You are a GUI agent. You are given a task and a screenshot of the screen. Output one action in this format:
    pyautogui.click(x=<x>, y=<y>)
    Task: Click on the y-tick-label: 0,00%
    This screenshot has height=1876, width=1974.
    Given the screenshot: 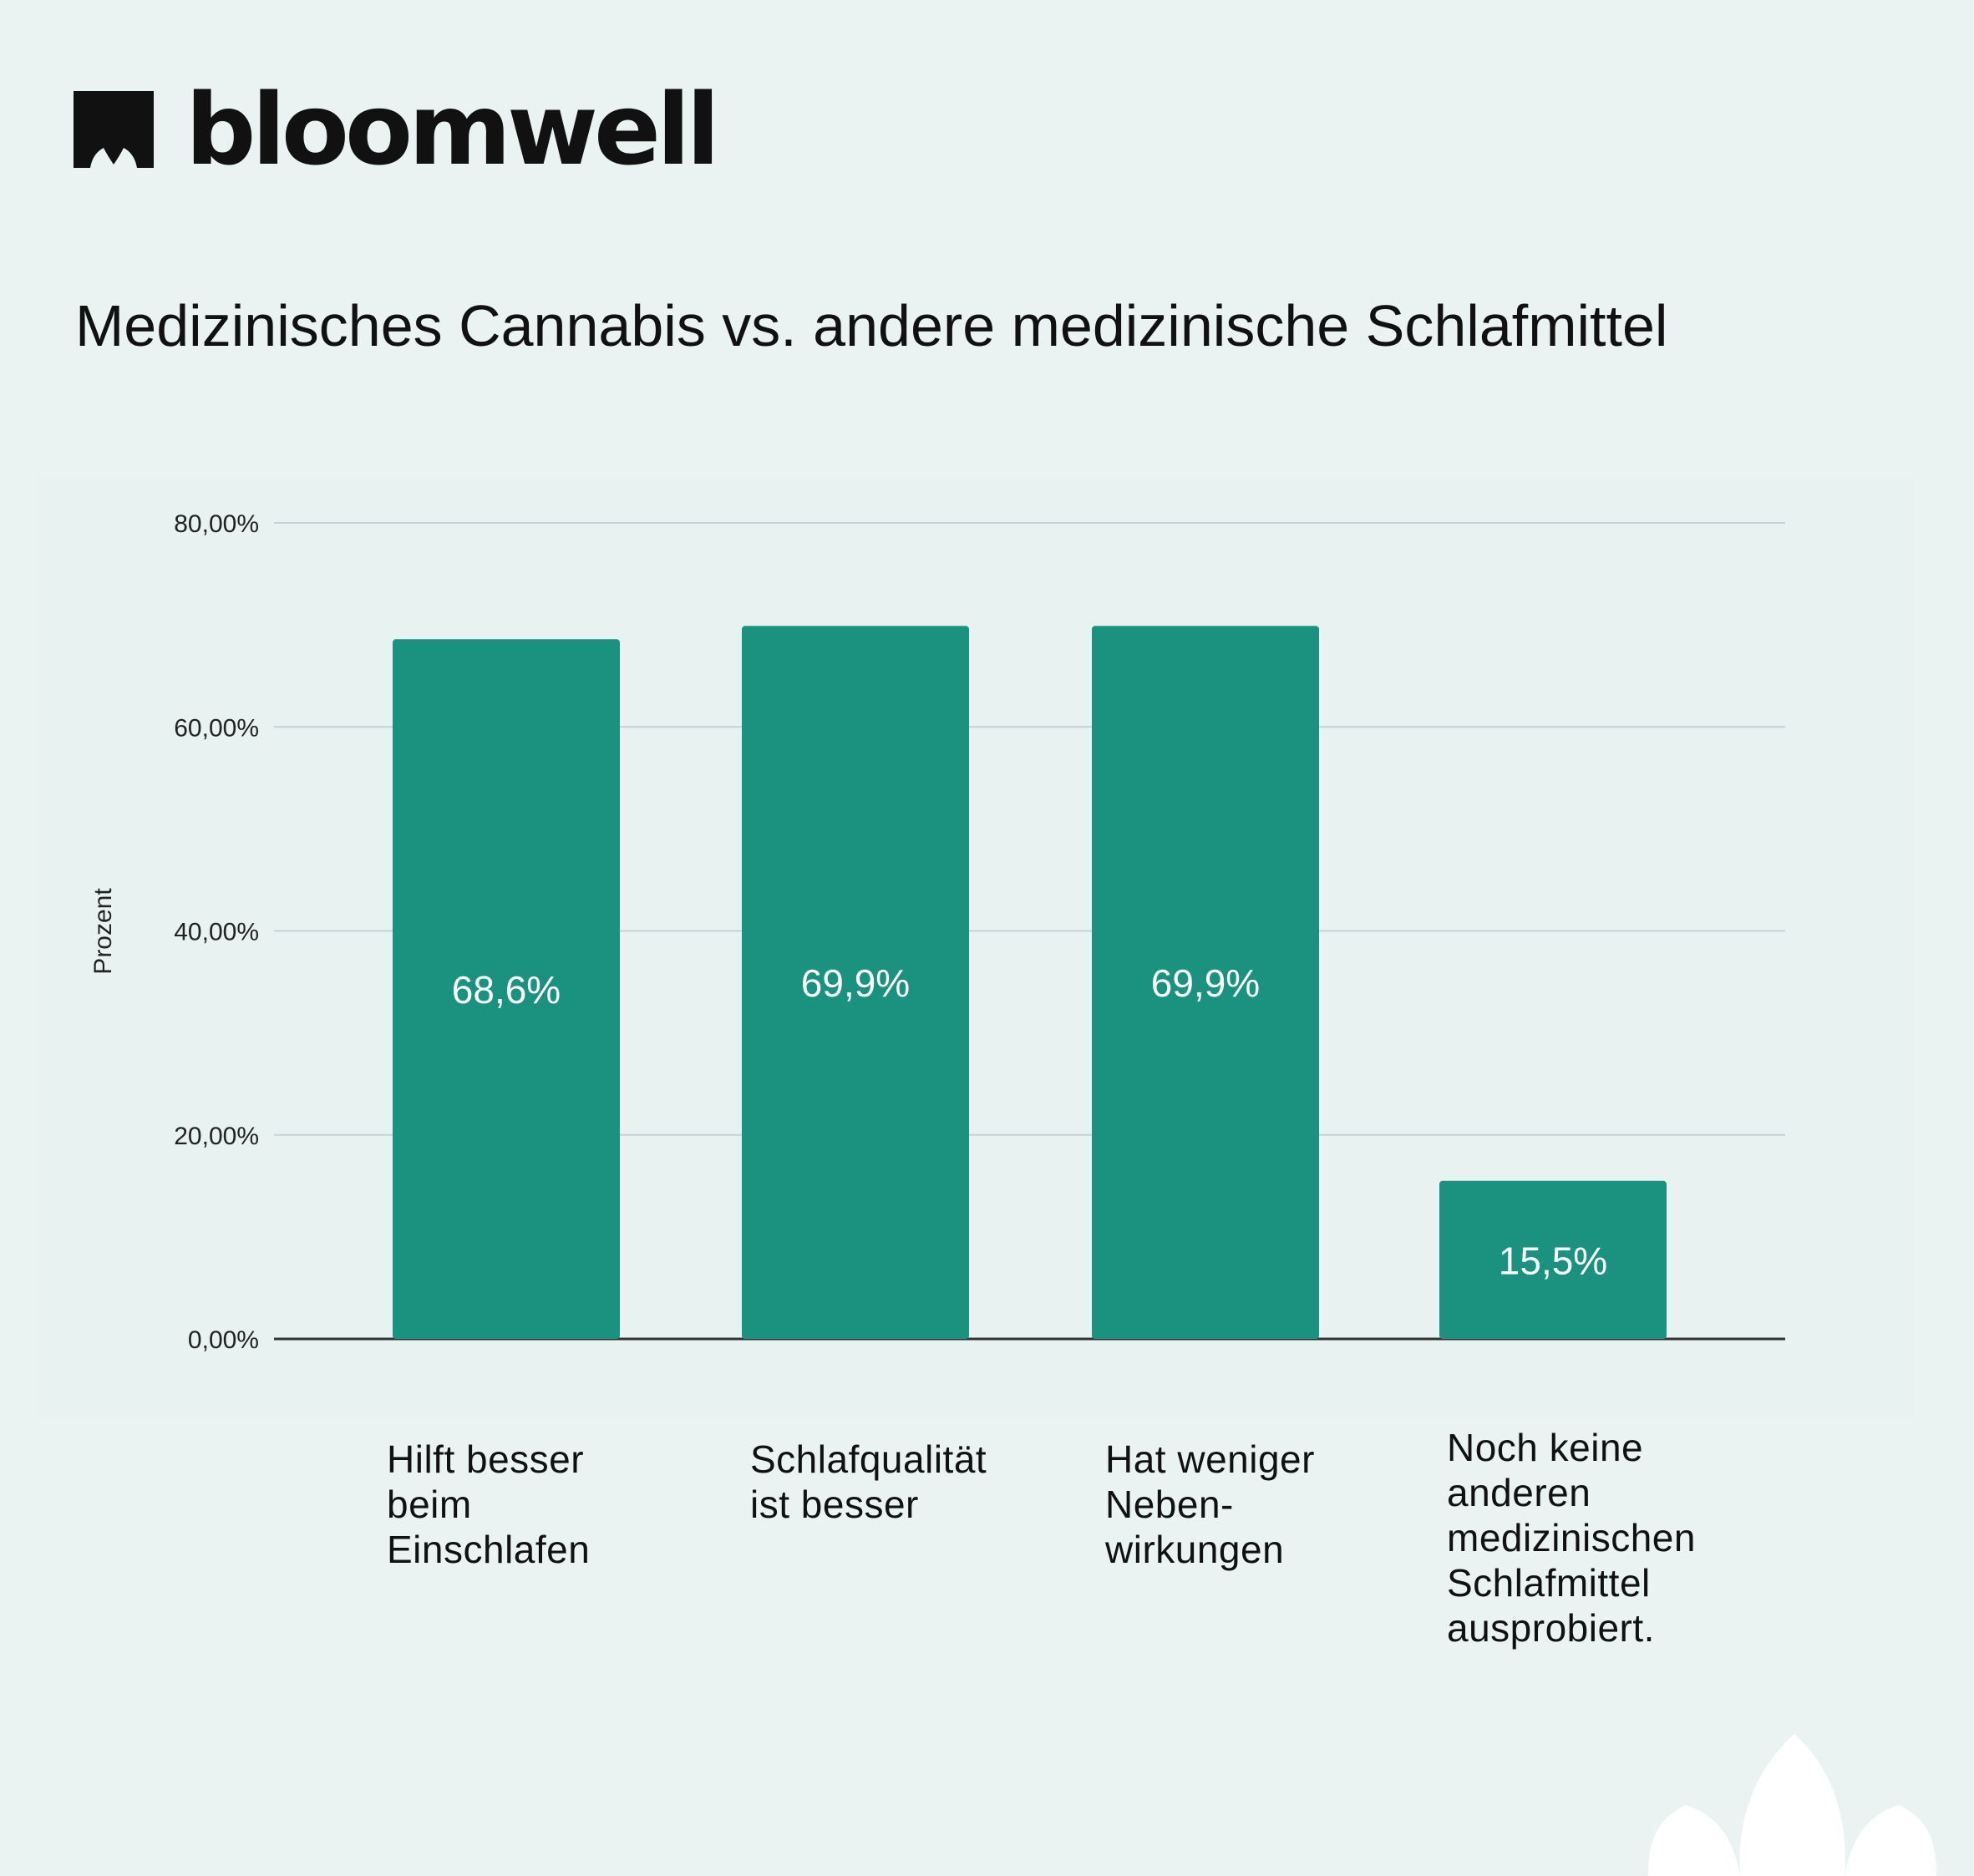 What is the action you would take?
    pyautogui.click(x=224, y=1340)
    